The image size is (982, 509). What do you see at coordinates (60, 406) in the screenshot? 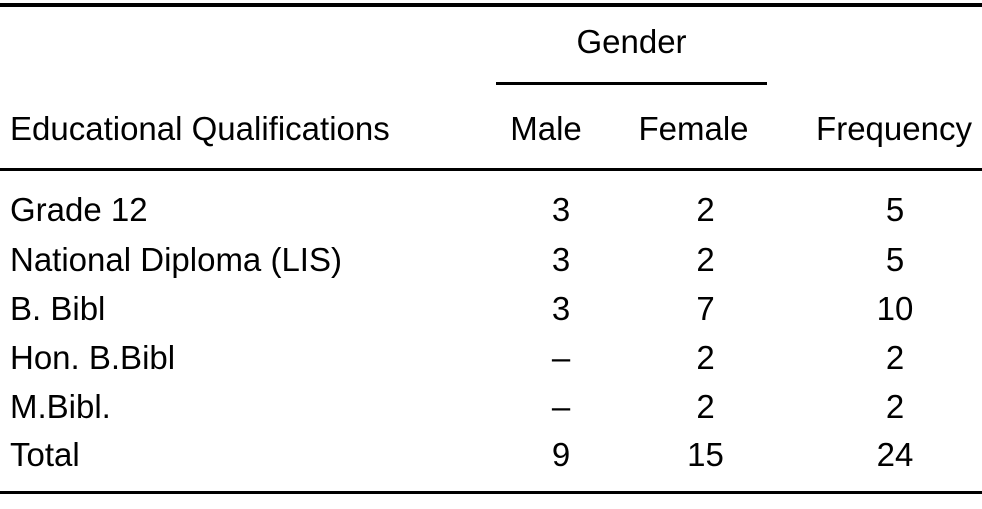
I see `qualification-cell: M.Bibl.` at bounding box center [60, 406].